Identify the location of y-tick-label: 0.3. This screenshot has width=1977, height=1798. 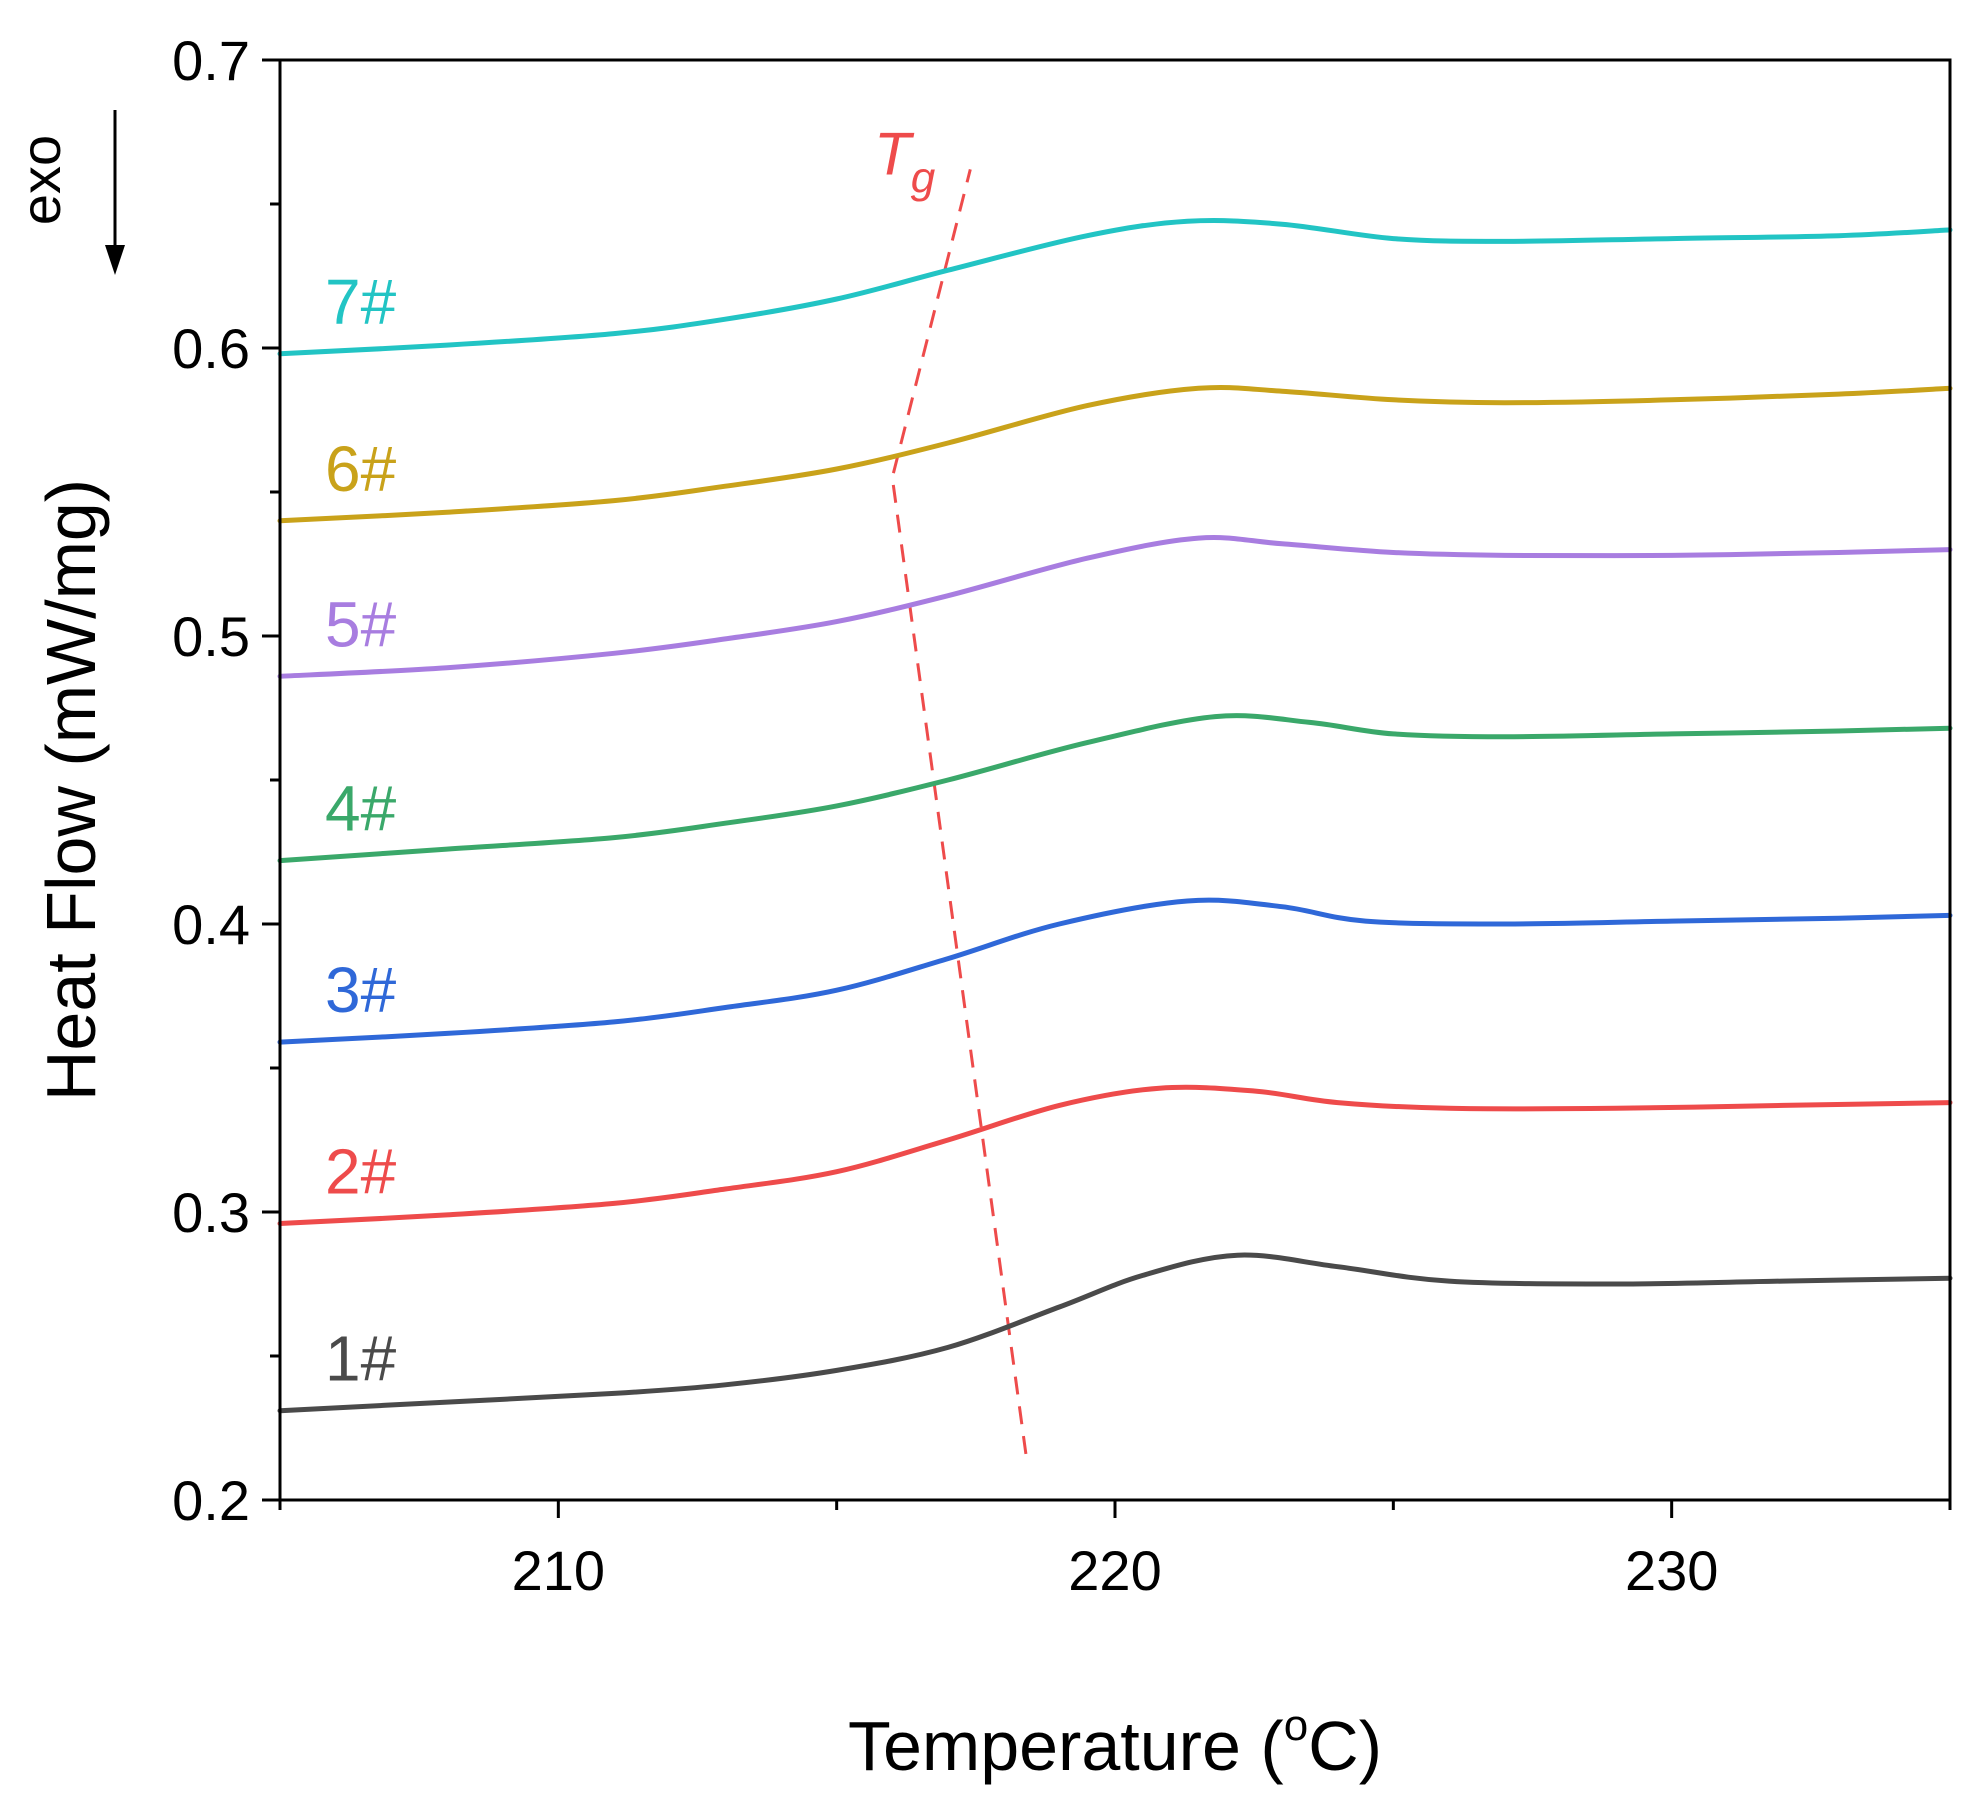
(211, 1212).